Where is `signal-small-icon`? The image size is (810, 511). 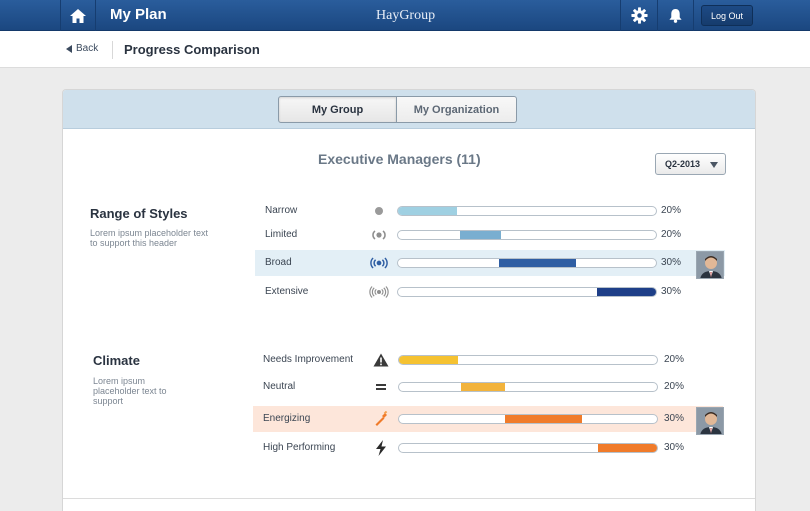
signal-small-icon is located at coordinates (379, 235).